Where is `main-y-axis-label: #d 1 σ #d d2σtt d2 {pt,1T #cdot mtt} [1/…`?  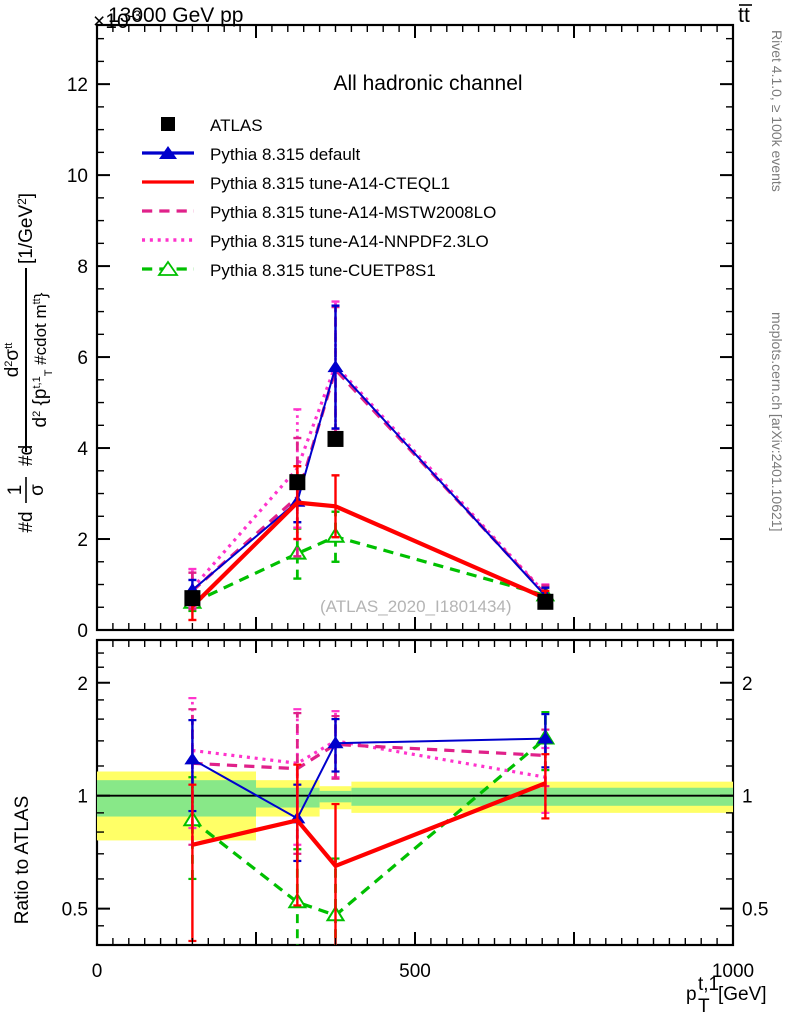
main-y-axis-label: #d 1 σ #d d2σtt d2 {pt,1T #cdot mtt} [1/… is located at coordinates (28, 362).